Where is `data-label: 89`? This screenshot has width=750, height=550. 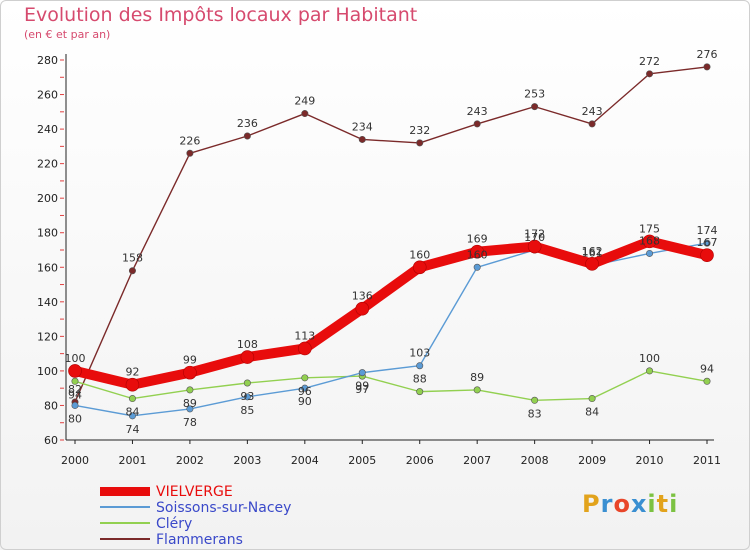
data-label: 89 is located at coordinates (477, 377).